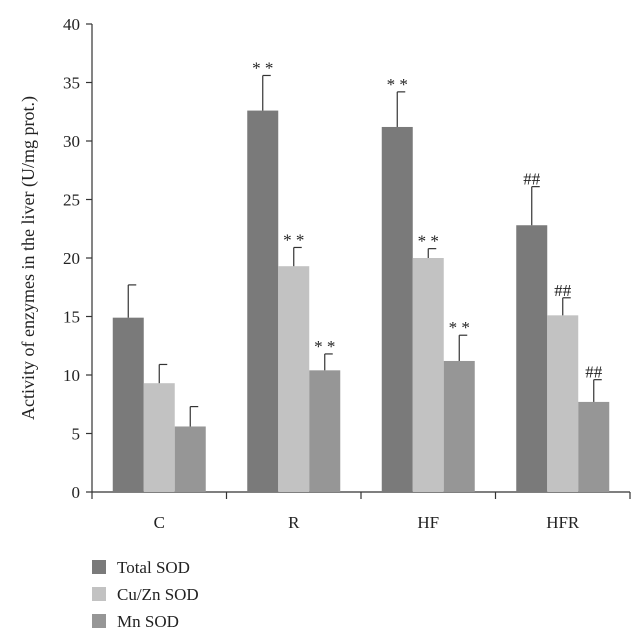 This screenshot has width=644, height=643. I want to click on x-axis: C R HF HFR, so click(361, 511).